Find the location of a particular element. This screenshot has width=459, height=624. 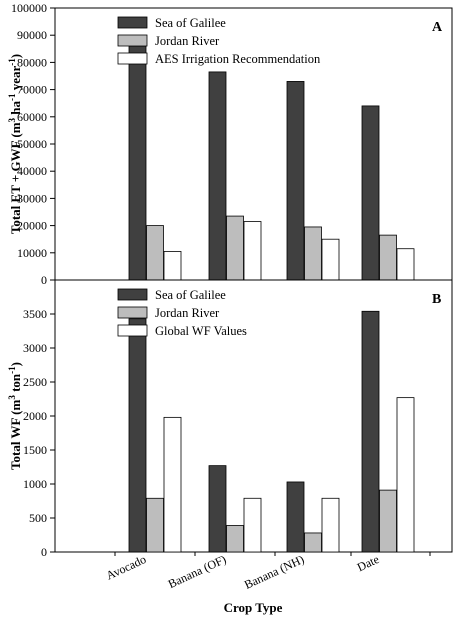

legend-label: AES Irrigation Recommendation is located at coordinates (238, 59).